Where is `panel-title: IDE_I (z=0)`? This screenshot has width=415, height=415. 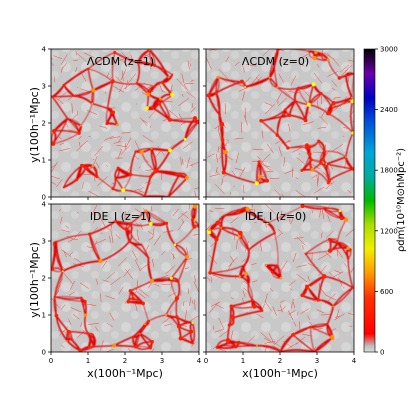 panel-title: IDE_I (z=0) is located at coordinates (275, 216).